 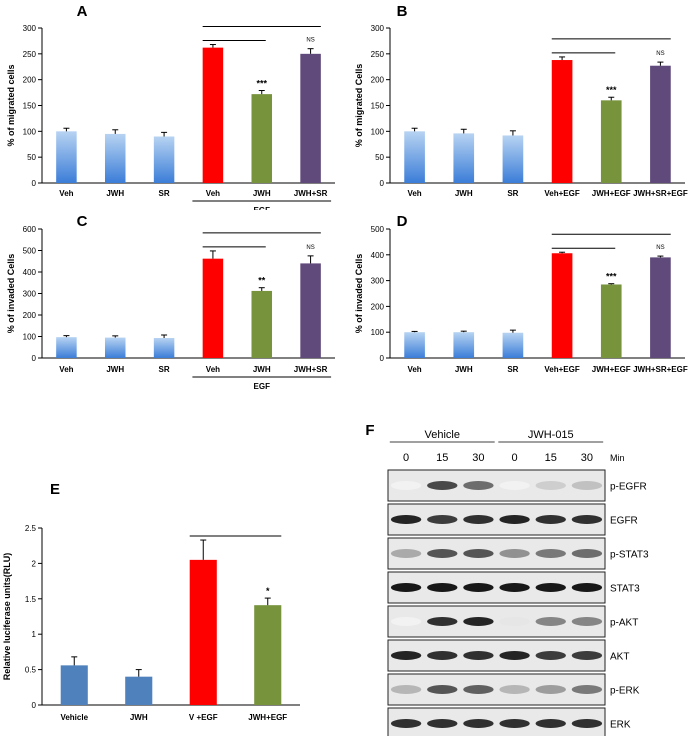 I want to click on chart-e-y-tick-label: 1, so click(x=34, y=634).